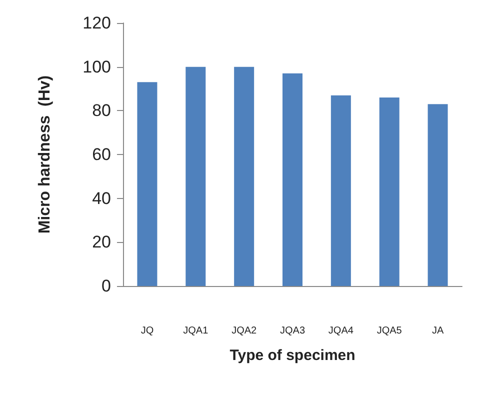  I want to click on y-tick-label: 60, so click(101, 154).